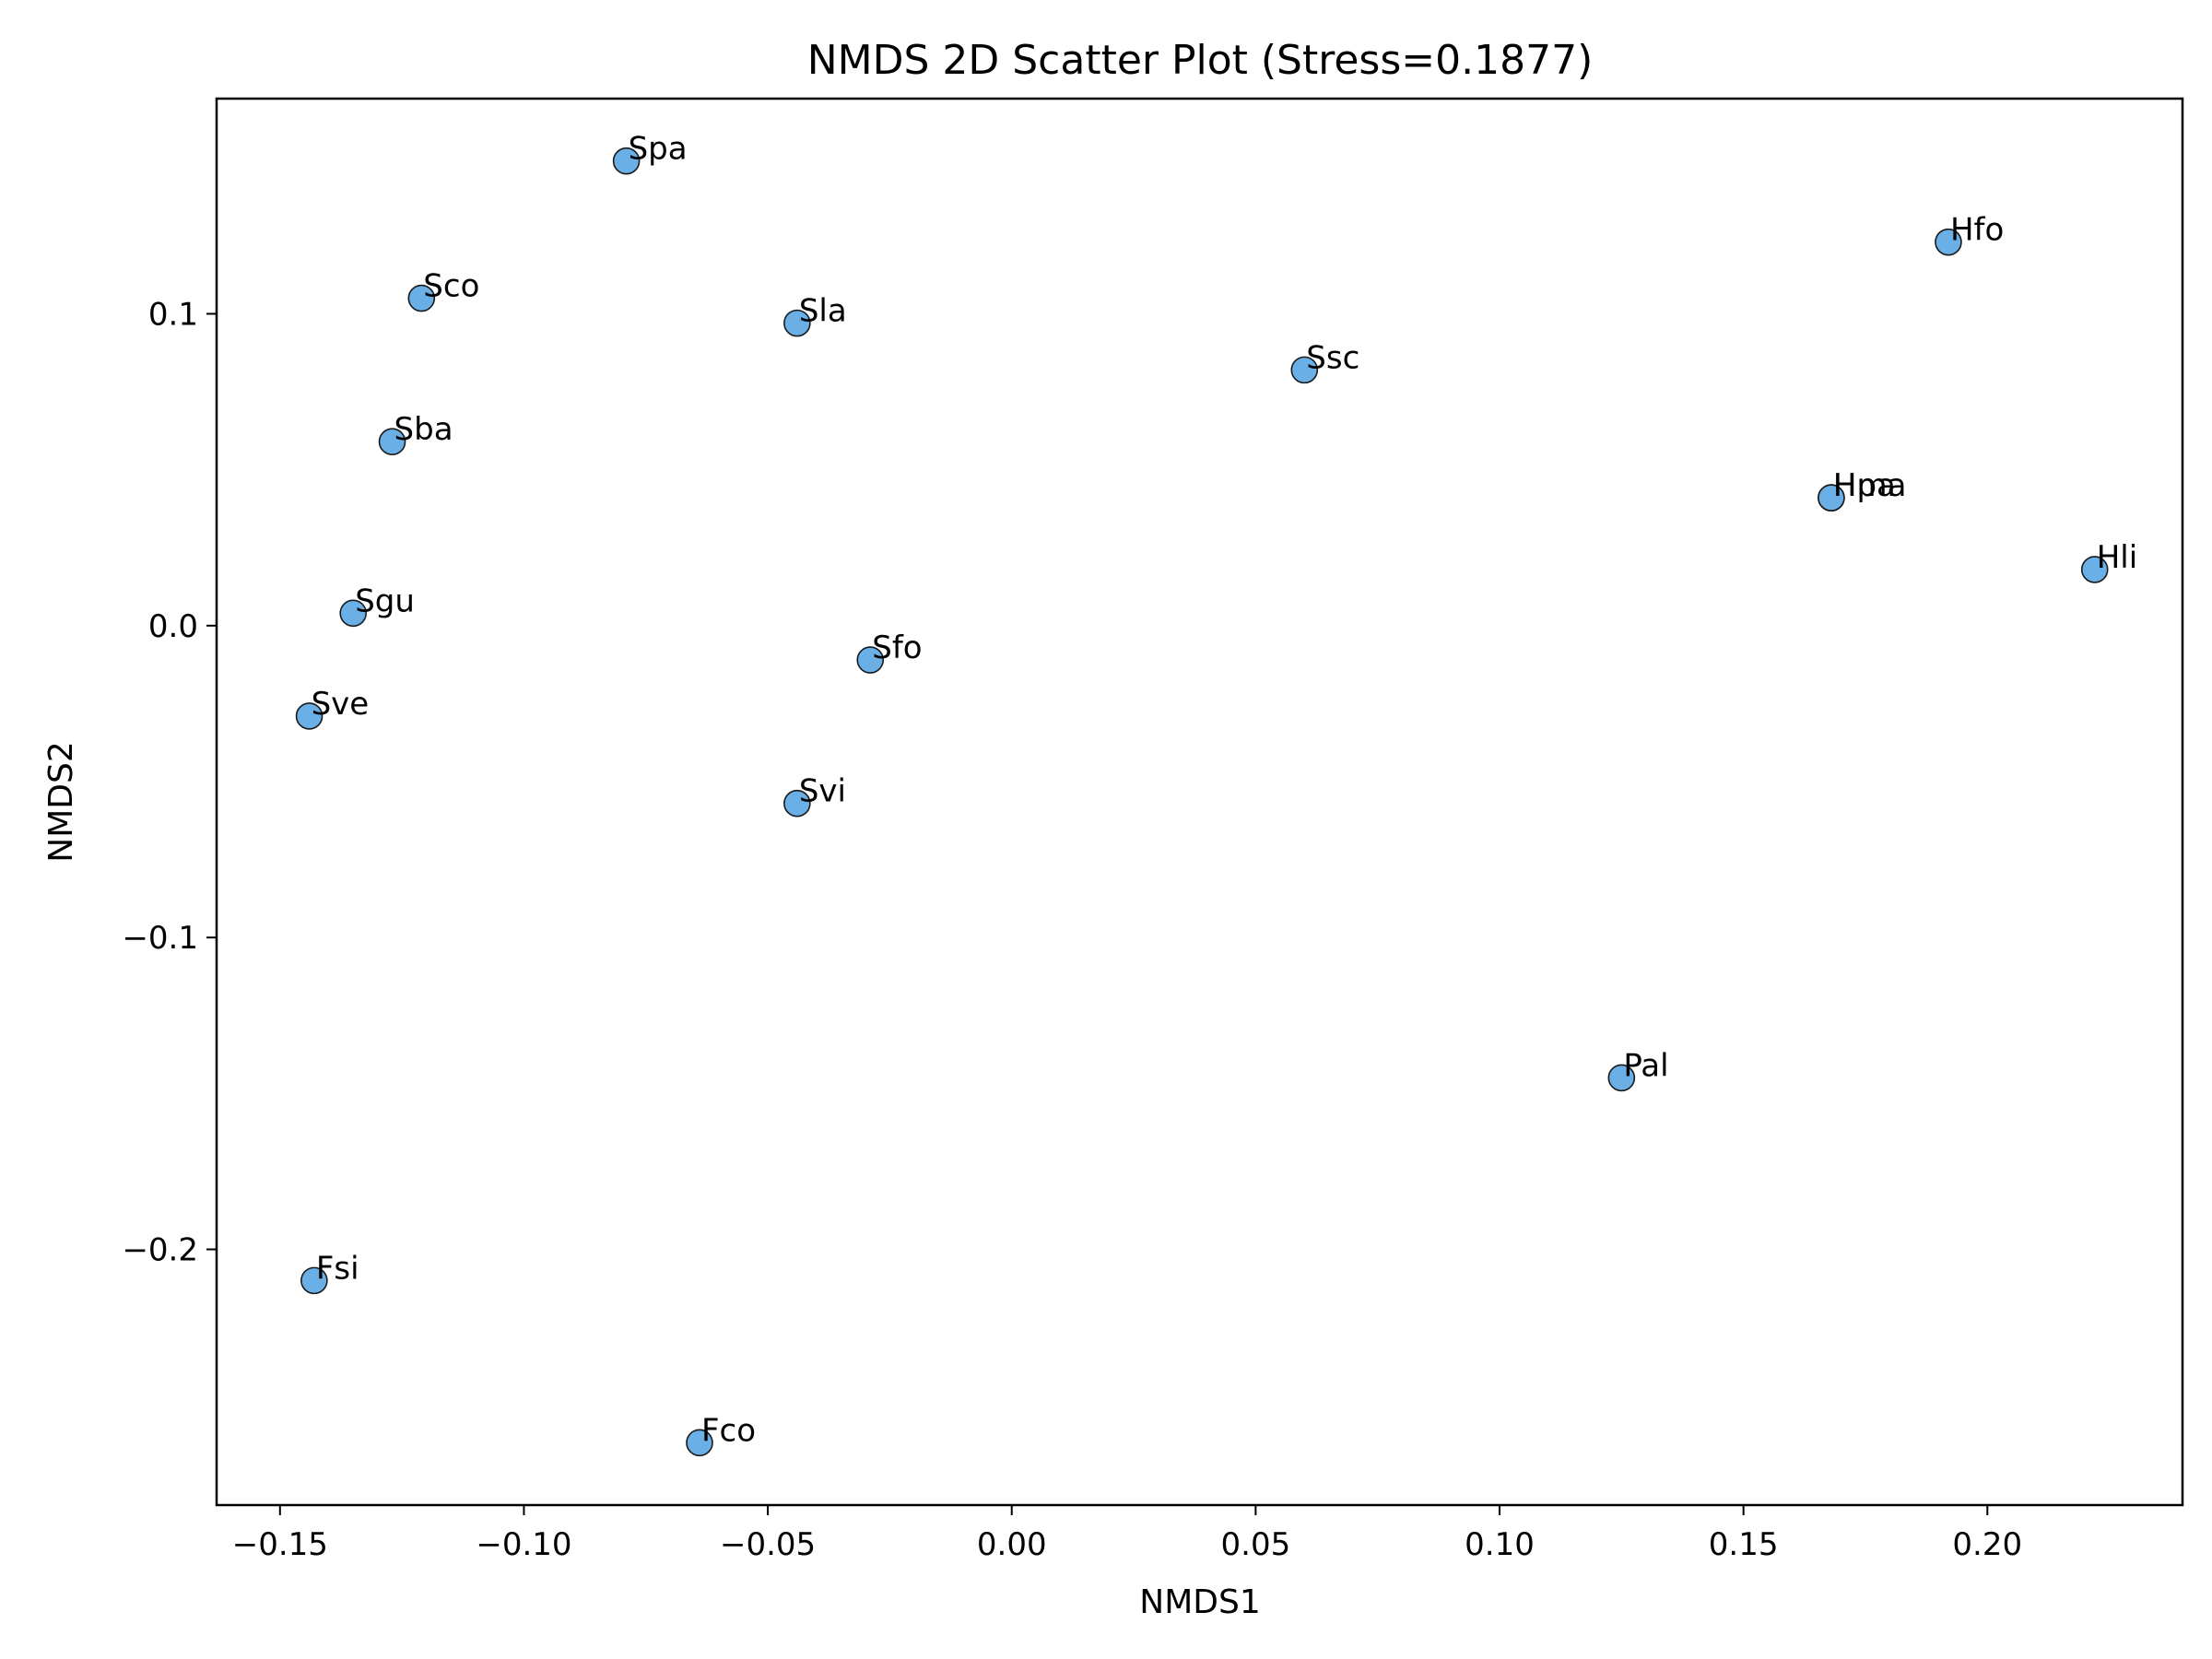 This screenshot has height=1659, width=2212. Describe the element at coordinates (423, 429) in the screenshot. I see `point-label: Sba` at that location.